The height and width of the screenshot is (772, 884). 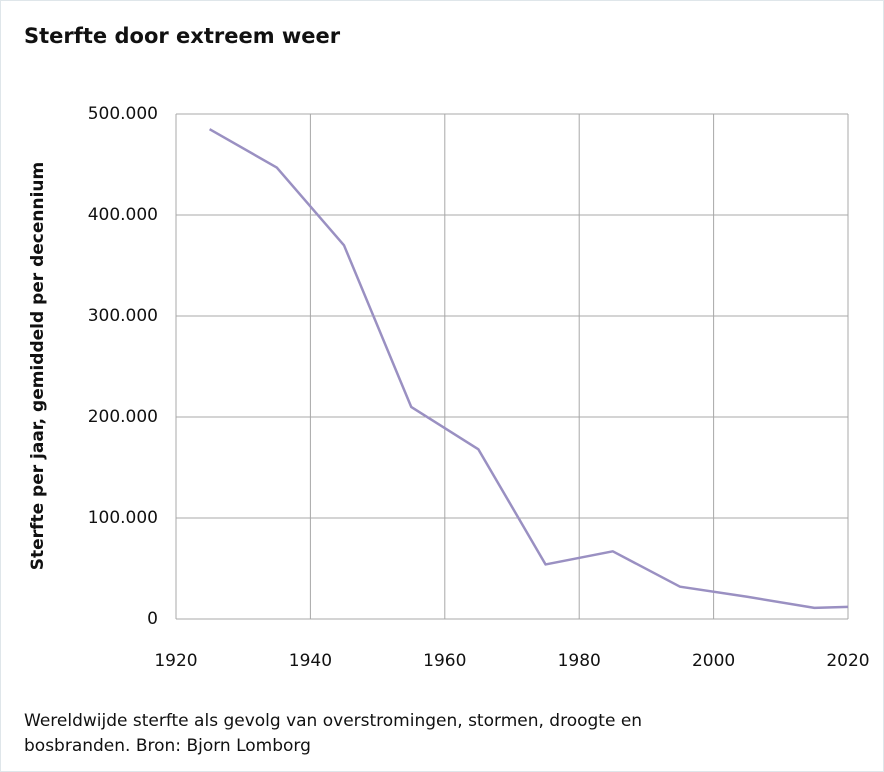 What do you see at coordinates (167, 746) in the screenshot?
I see `caption: bosbranden. Bron: Bjorn Lomborg` at bounding box center [167, 746].